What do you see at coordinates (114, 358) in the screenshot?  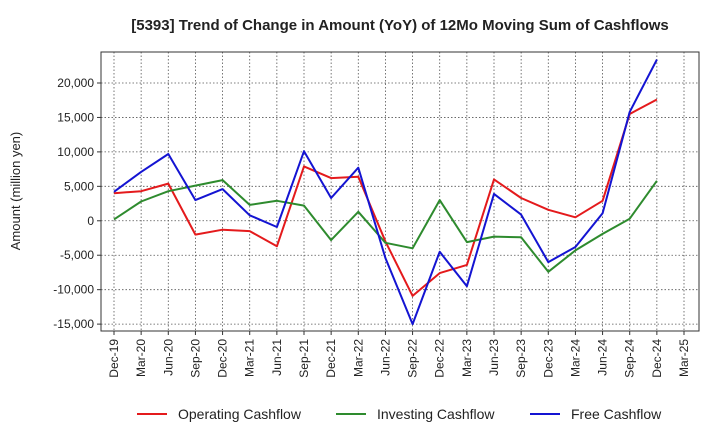 I see `x-tick-label: Dec-19` at bounding box center [114, 358].